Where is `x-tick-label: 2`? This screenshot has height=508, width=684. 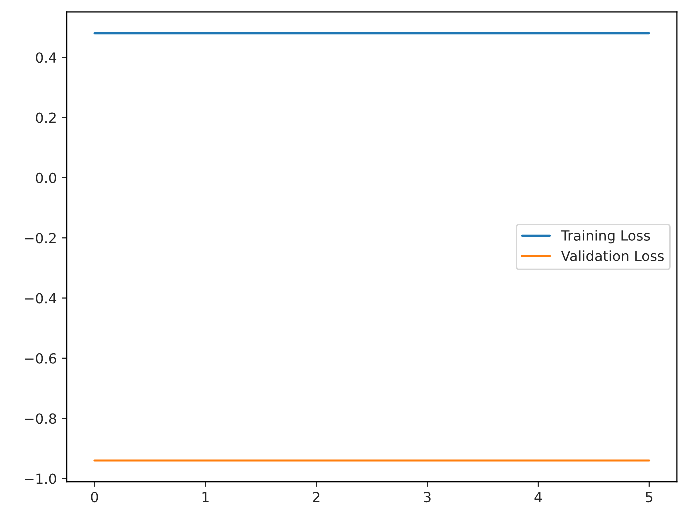 x-tick-label: 2 is located at coordinates (316, 497).